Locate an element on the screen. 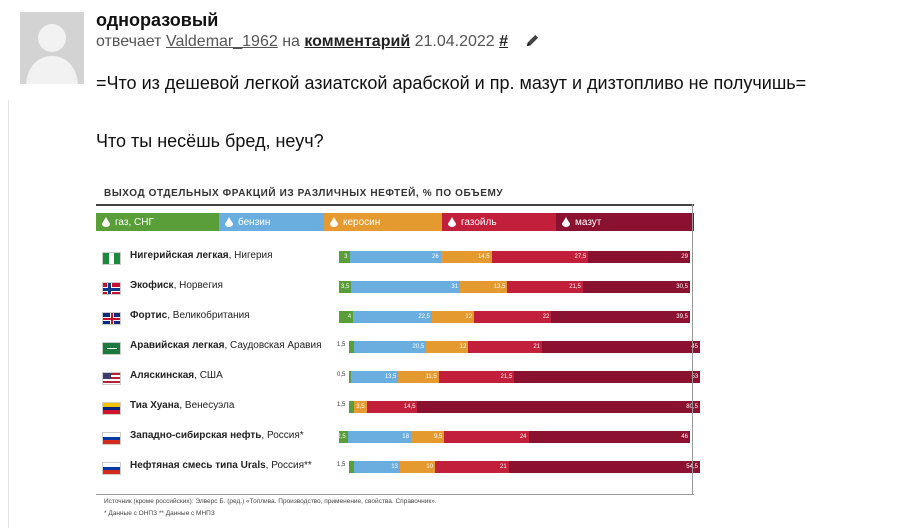  reply-text: Что ты несёшь бред, неуч? is located at coordinates (210, 141).